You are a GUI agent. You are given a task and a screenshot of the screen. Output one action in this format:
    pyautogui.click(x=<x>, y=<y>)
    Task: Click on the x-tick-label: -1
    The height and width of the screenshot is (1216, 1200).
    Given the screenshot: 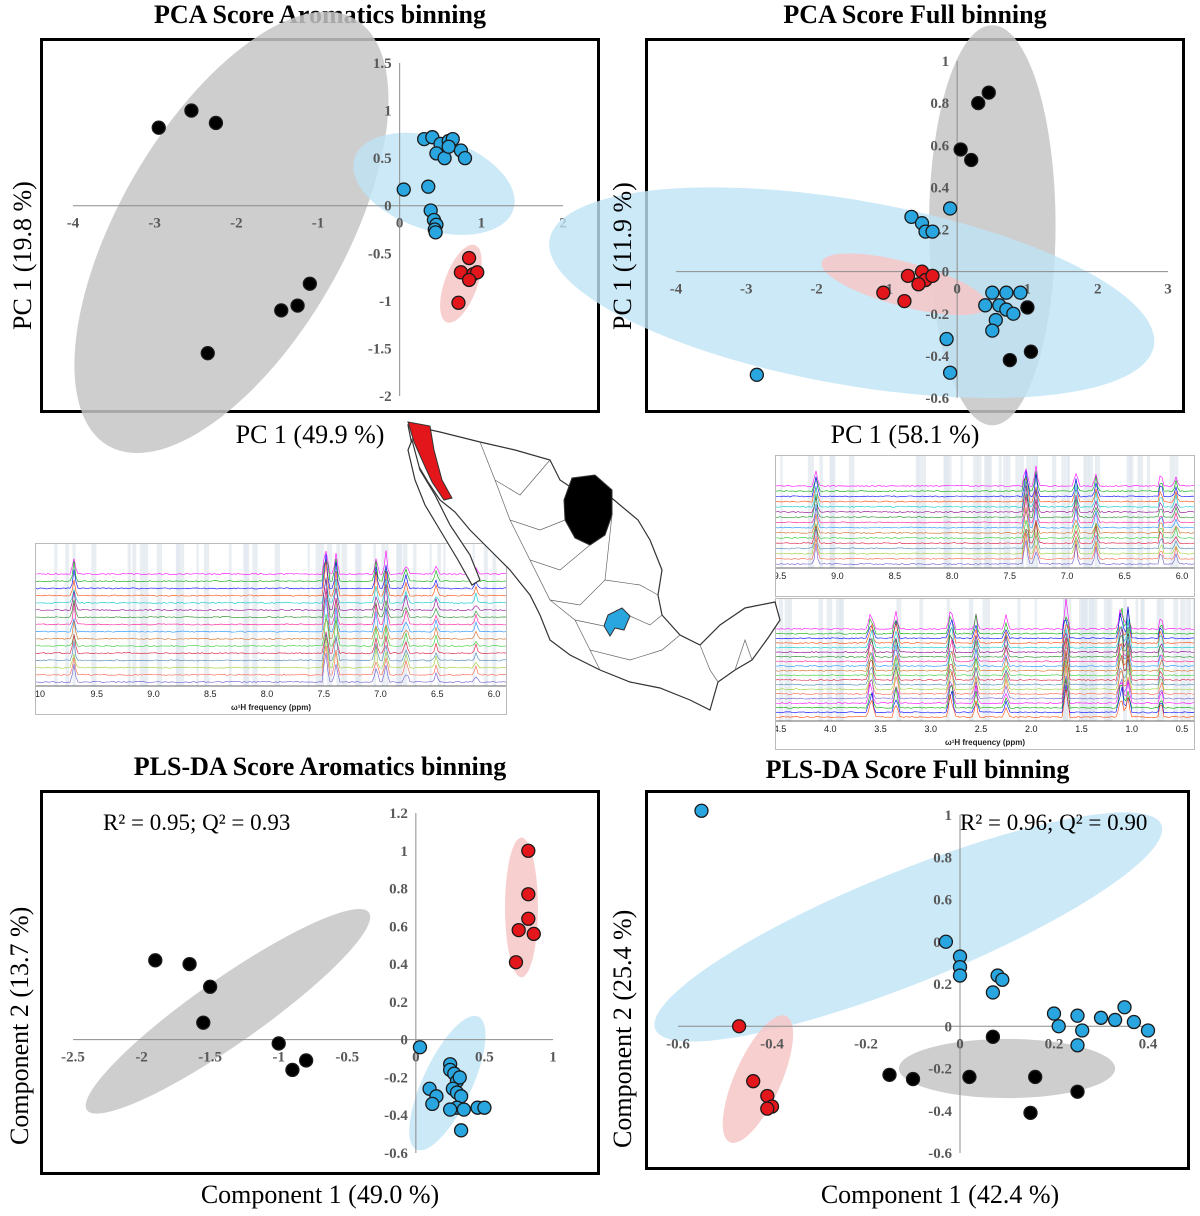 What is the action you would take?
    pyautogui.click(x=278, y=1058)
    